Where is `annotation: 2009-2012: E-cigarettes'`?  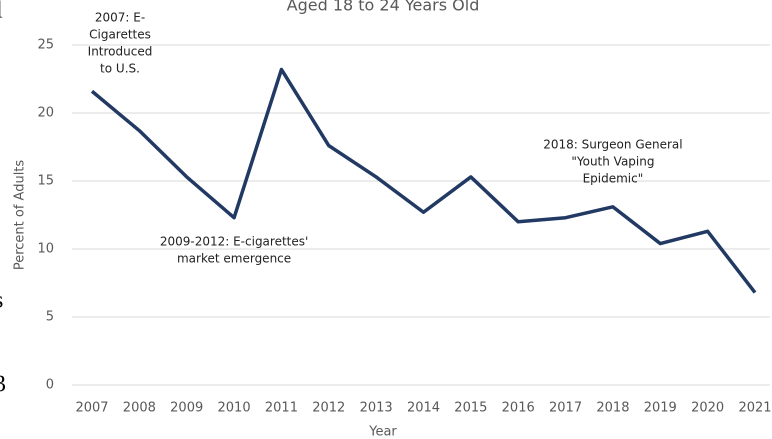 annotation: 2009-2012: E-cigarettes' is located at coordinates (234, 242).